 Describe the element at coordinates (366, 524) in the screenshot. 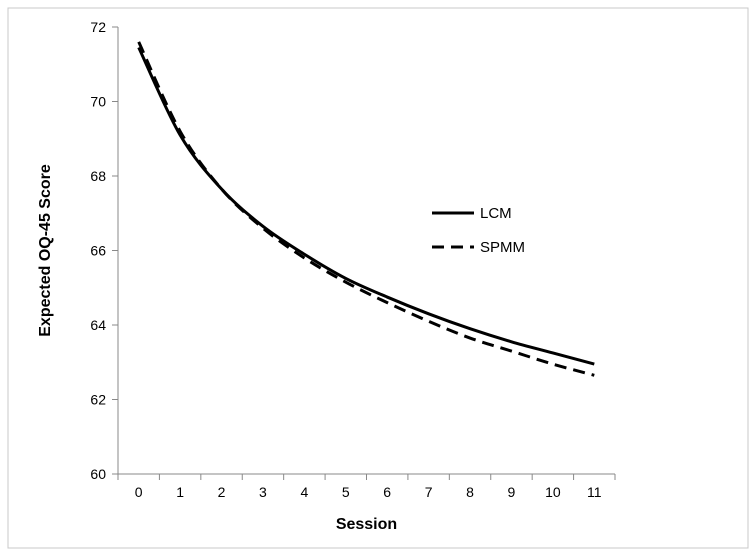

I see `x-axis-title: Session` at that location.